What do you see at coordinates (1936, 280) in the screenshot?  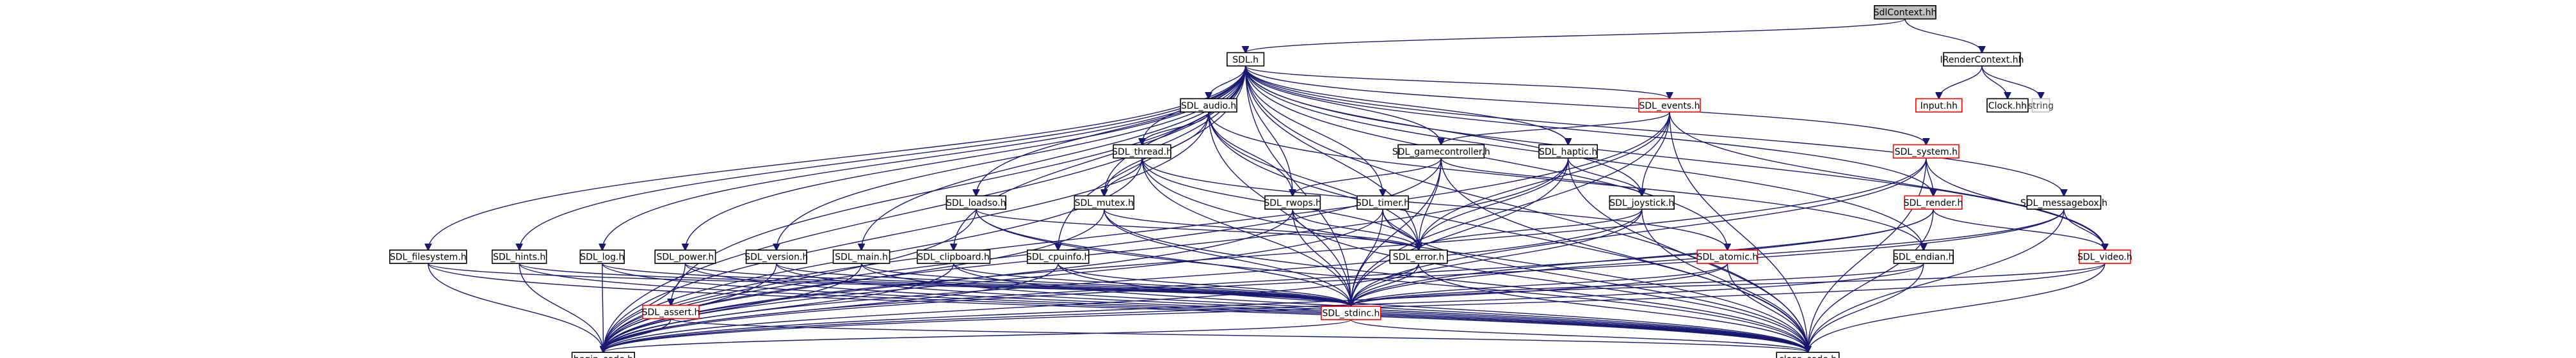 I see `edge-messagebox-to-close` at bounding box center [1936, 280].